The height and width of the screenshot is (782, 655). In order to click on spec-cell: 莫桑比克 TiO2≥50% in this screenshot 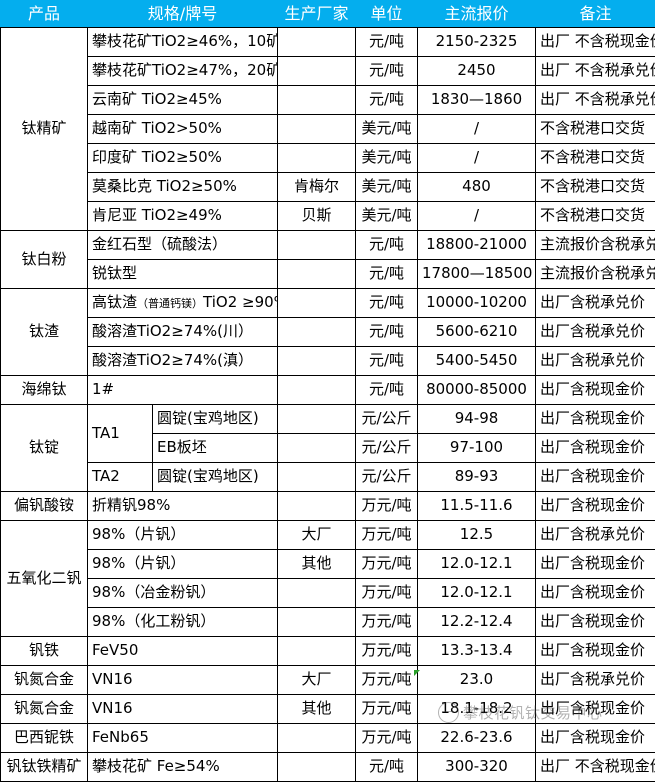, I will do `click(183, 187)`.